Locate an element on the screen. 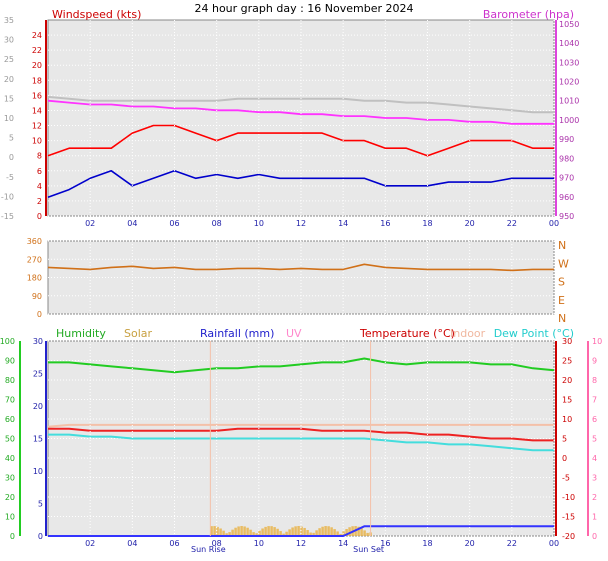  y-humidity-tick: 30 is located at coordinates (10, 478).